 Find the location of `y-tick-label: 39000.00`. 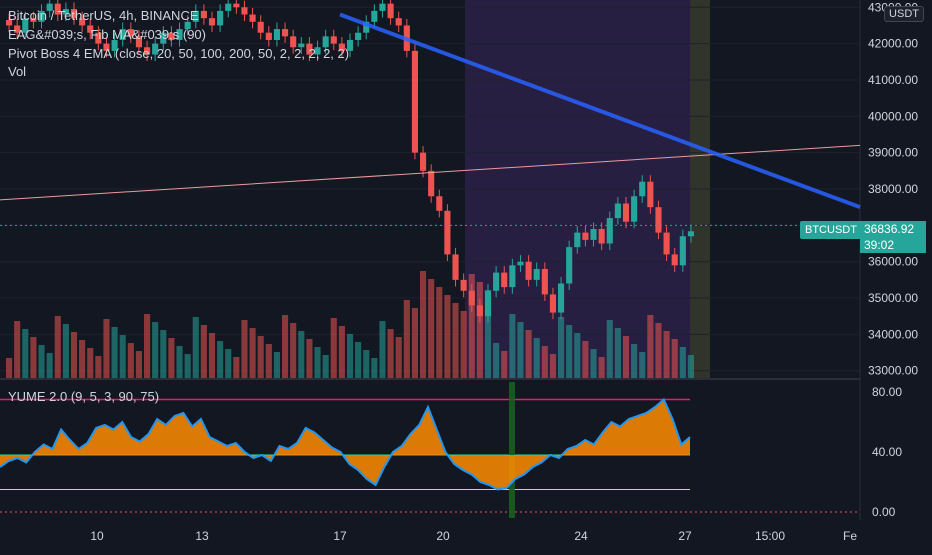

y-tick-label: 39000.00 is located at coordinates (893, 153).